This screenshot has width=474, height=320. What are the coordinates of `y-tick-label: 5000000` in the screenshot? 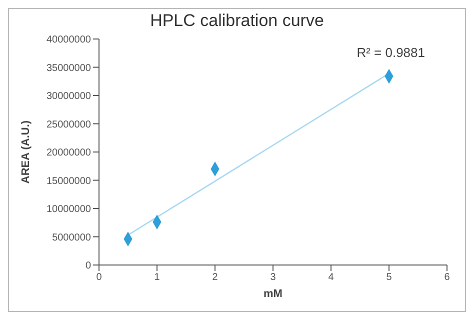 It's located at (72, 238).